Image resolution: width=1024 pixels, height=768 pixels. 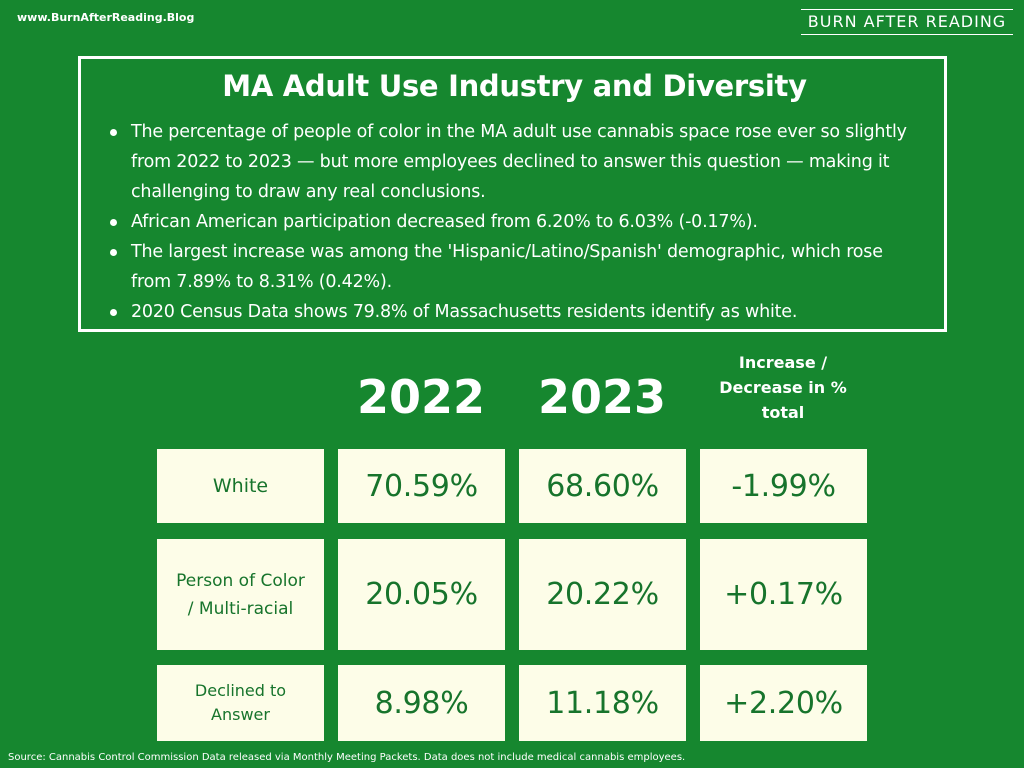 What do you see at coordinates (421, 594) in the screenshot?
I see `cell-poc-2022: 20.05%` at bounding box center [421, 594].